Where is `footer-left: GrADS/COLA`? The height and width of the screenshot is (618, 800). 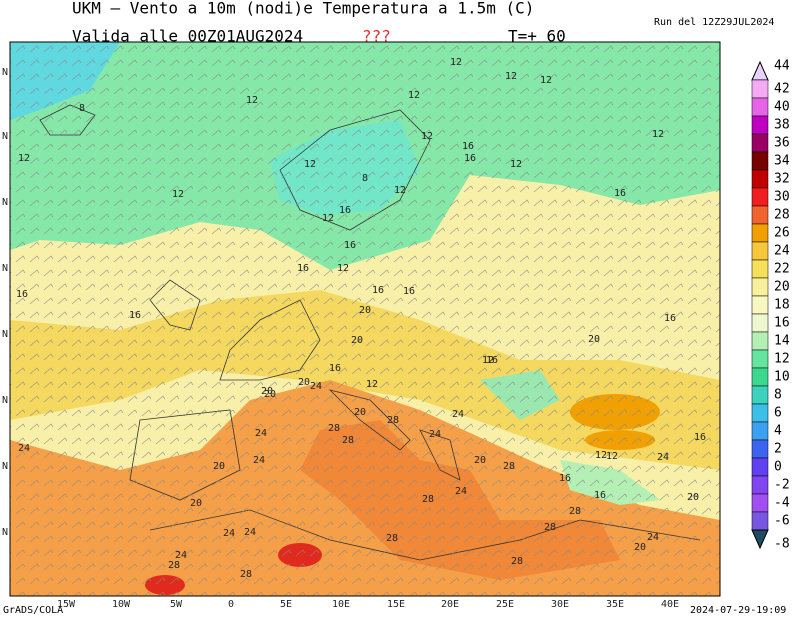 footer-left: GrADS/COLA is located at coordinates (33, 610).